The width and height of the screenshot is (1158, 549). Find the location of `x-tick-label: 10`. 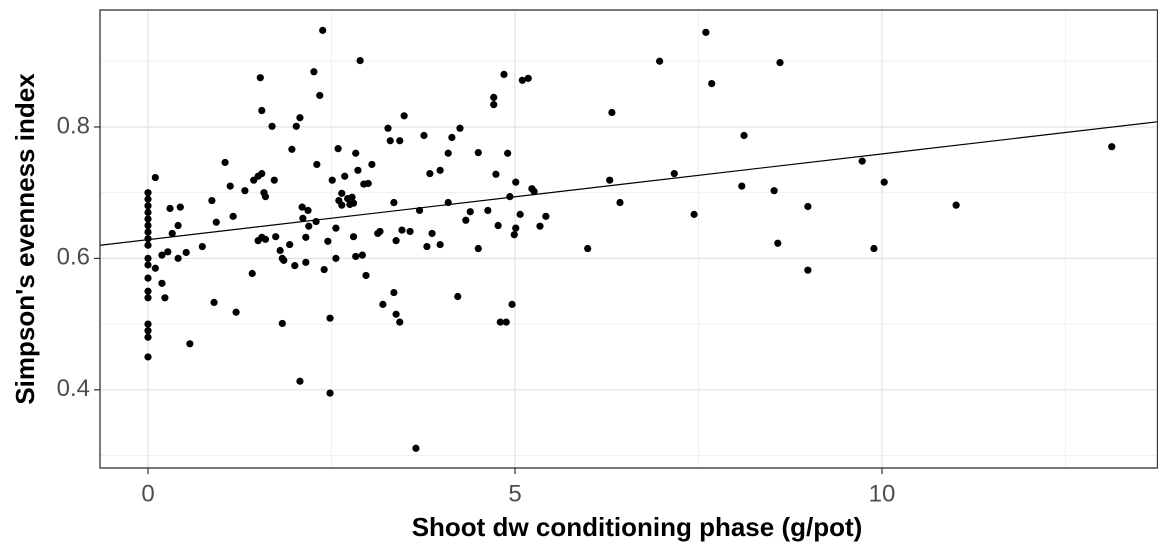

x-tick-label: 10 is located at coordinates (882, 493).